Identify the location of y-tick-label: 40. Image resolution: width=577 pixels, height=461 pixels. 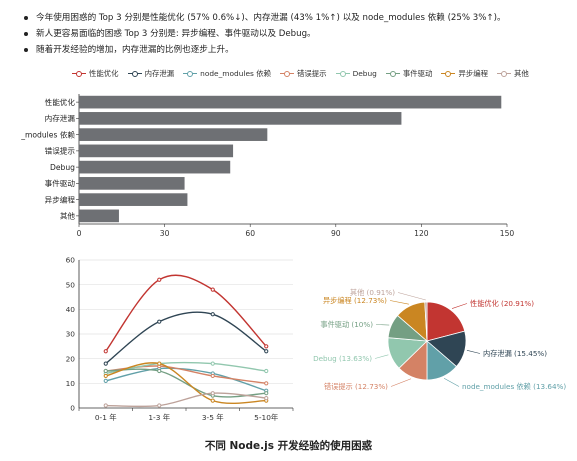
(71, 309).